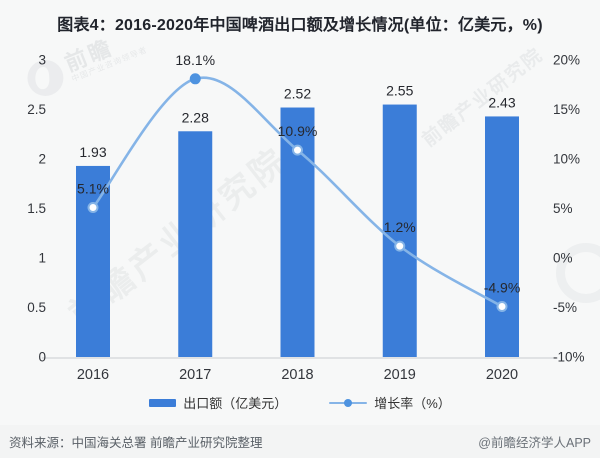 The height and width of the screenshot is (458, 600). I want to click on legend: 出口额（亿美元） 增长率（%）, so click(300, 402).